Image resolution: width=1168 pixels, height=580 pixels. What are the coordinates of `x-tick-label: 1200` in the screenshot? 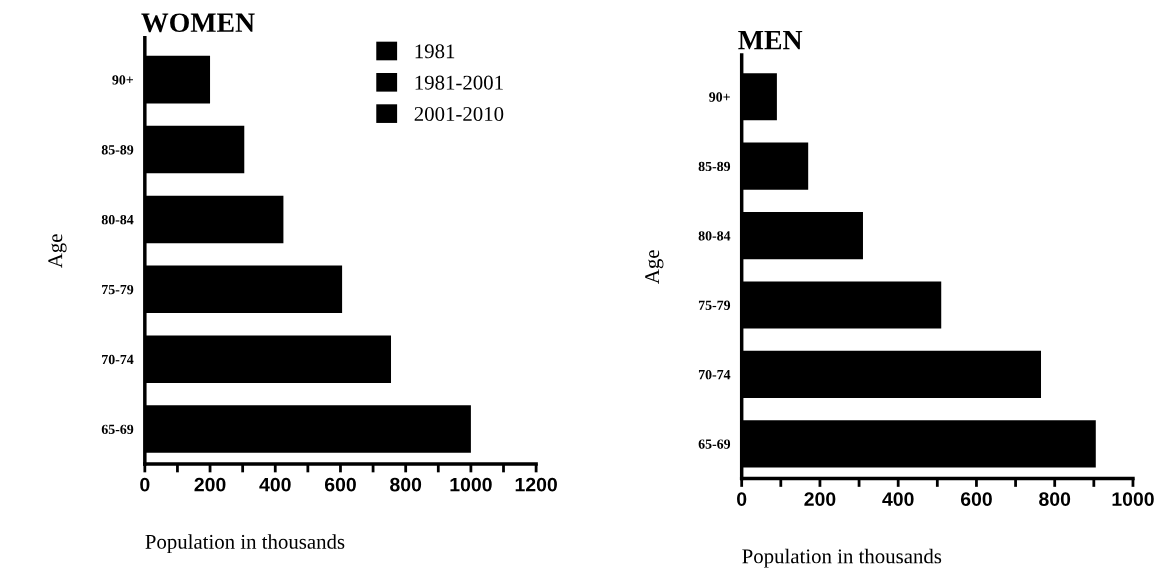 It's located at (536, 484).